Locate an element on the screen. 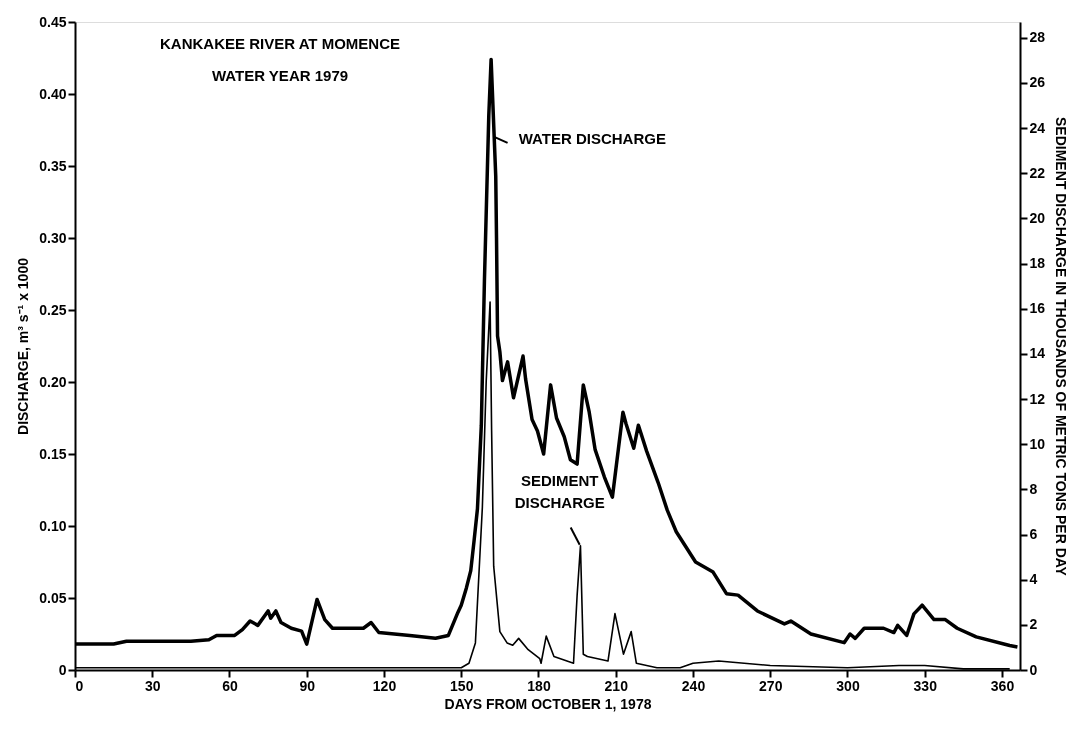  x-tick-label: 90 is located at coordinates (307, 685).